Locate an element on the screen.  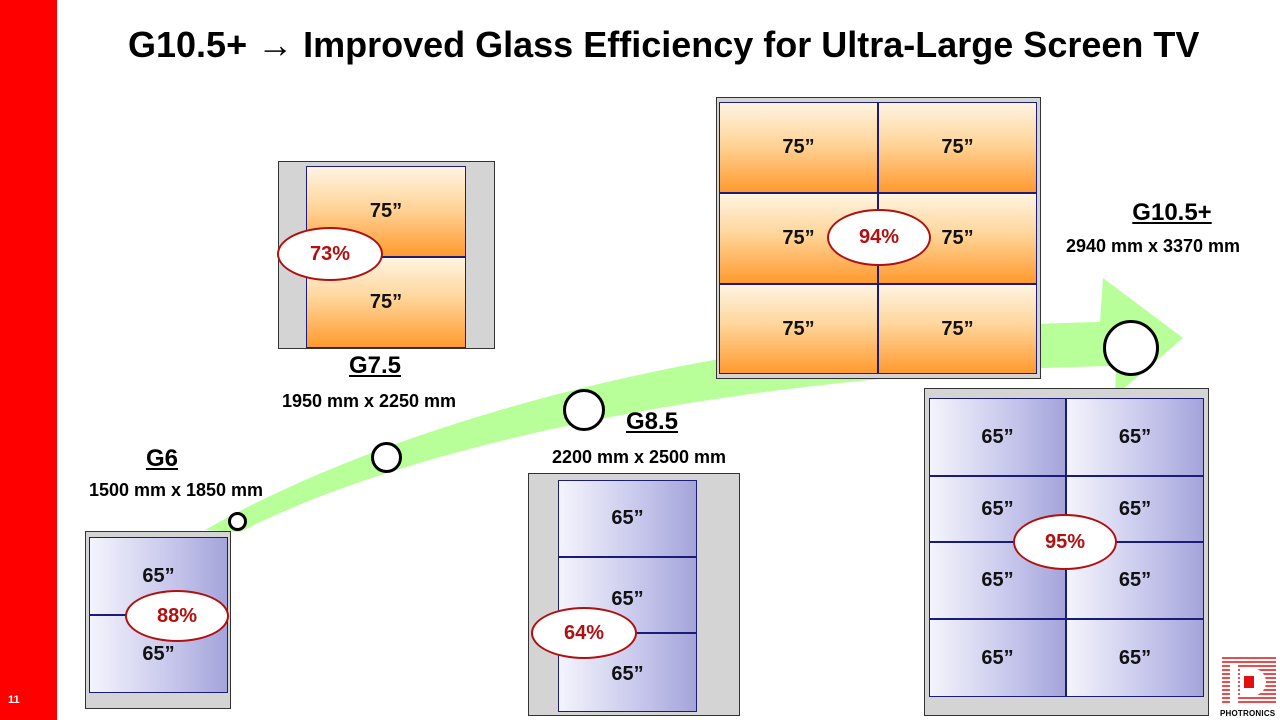
g6-dimensions: 1500 mm x 1850 mm is located at coordinates (176, 490).